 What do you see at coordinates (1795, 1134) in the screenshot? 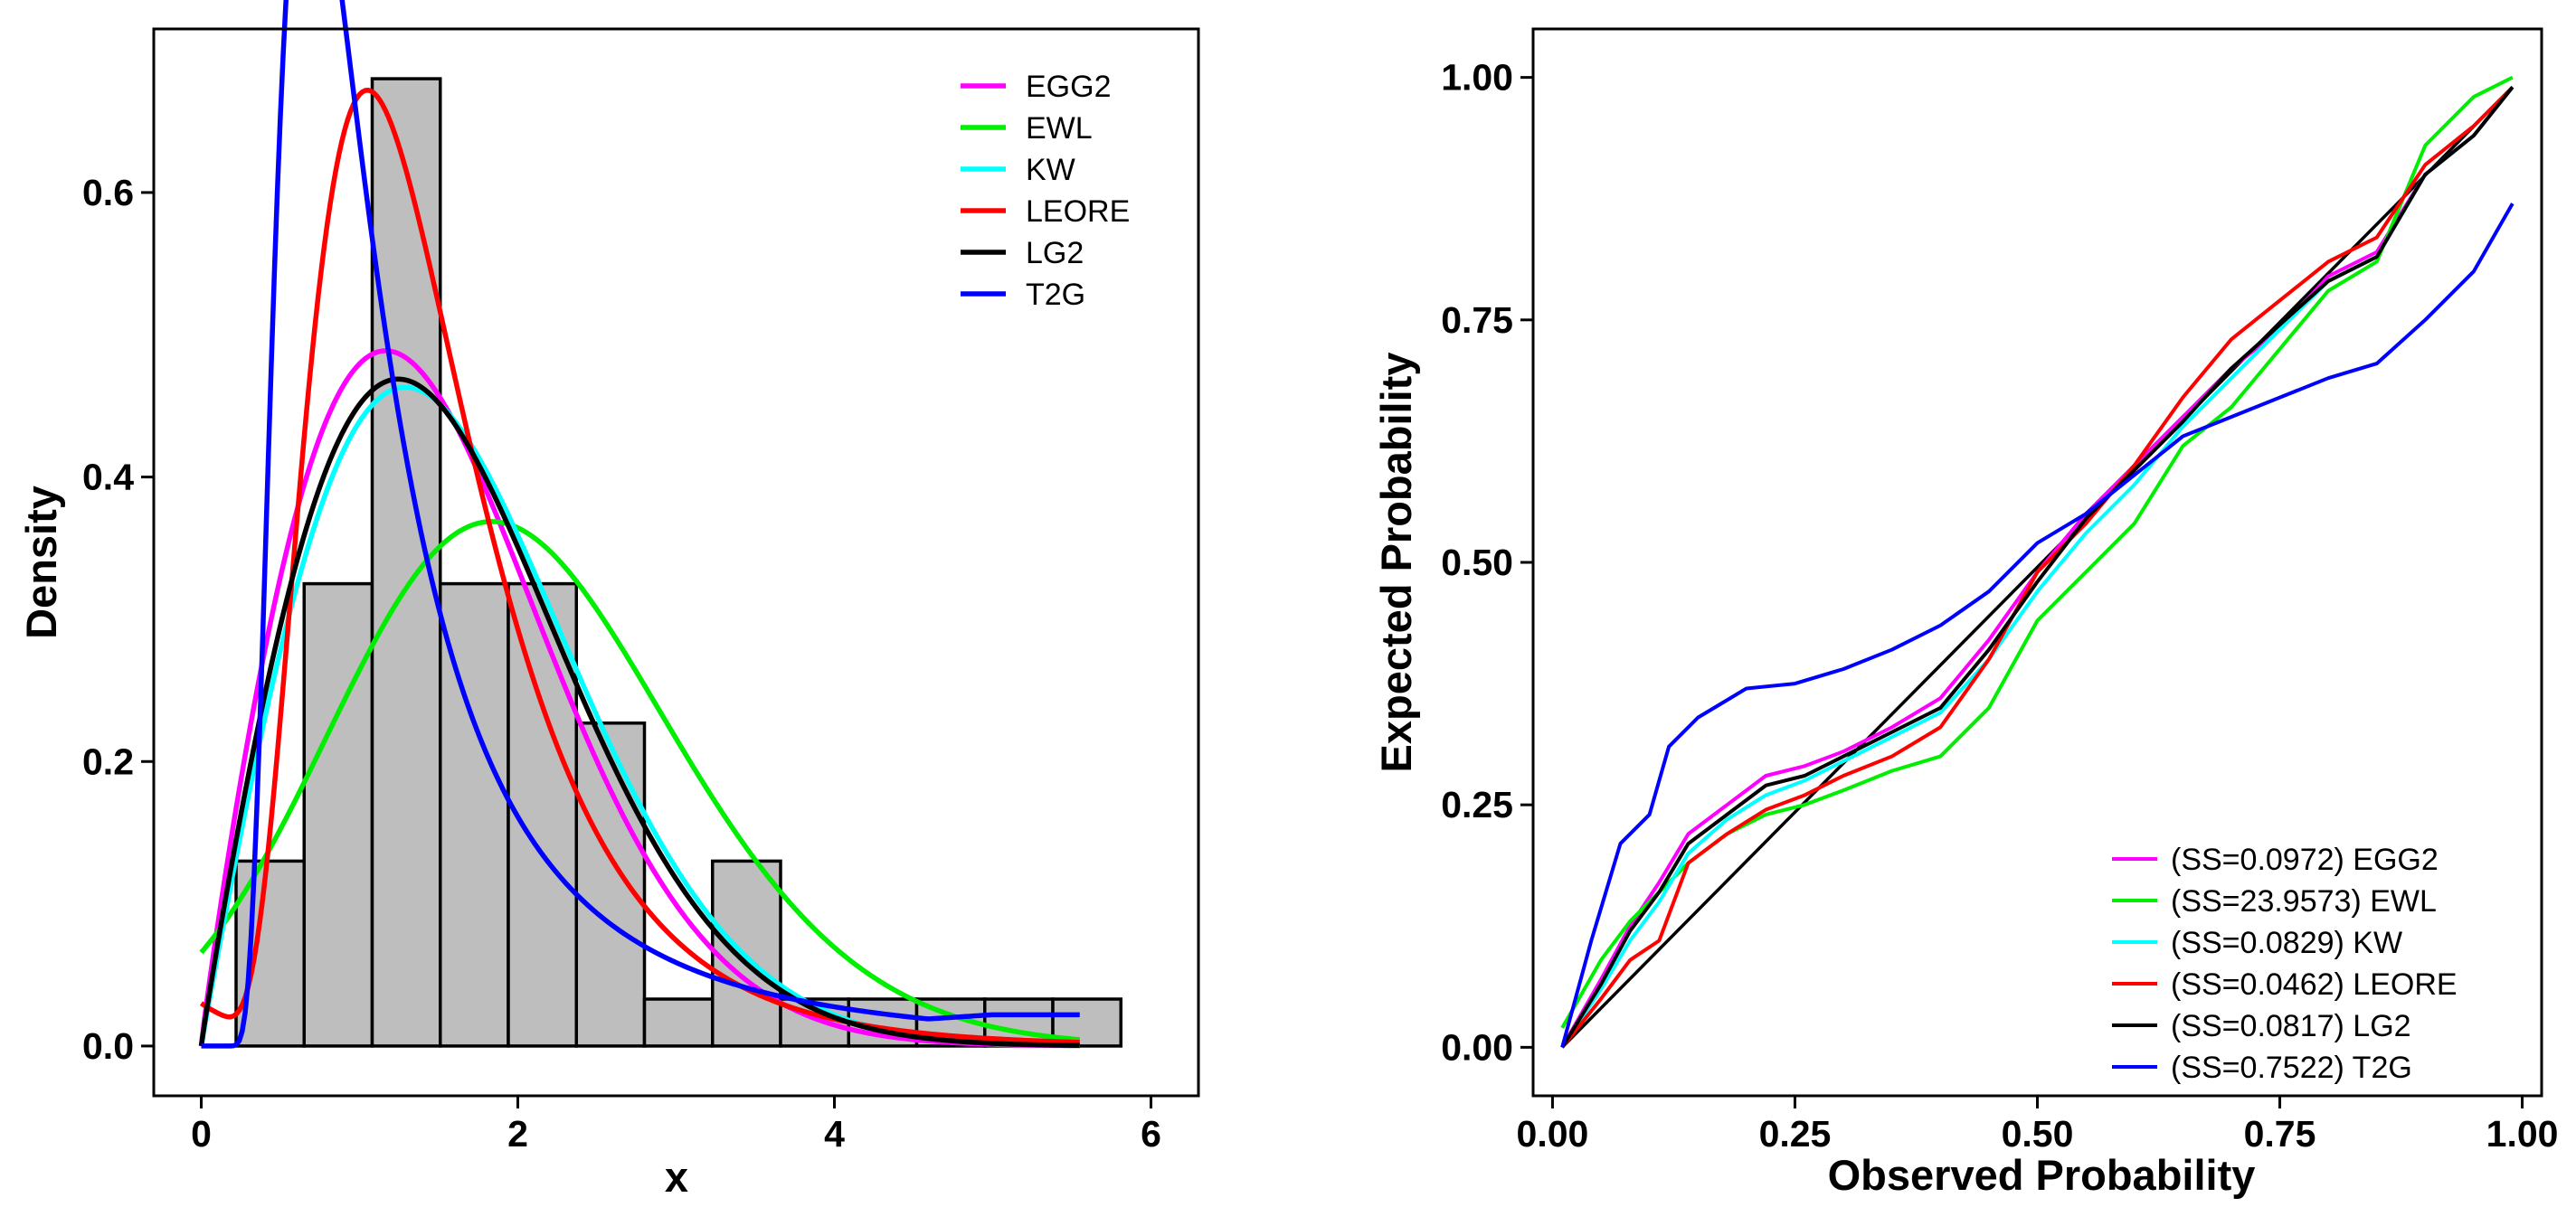
I see `pp-x-tick-label: 0.25` at bounding box center [1795, 1134].